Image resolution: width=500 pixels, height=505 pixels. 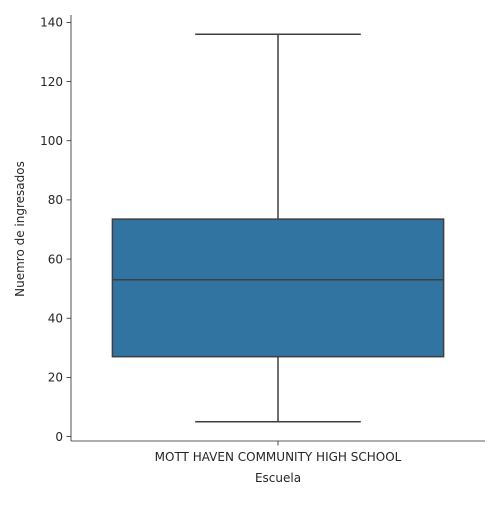 I want to click on y-tick-label: 120, so click(x=51, y=82).